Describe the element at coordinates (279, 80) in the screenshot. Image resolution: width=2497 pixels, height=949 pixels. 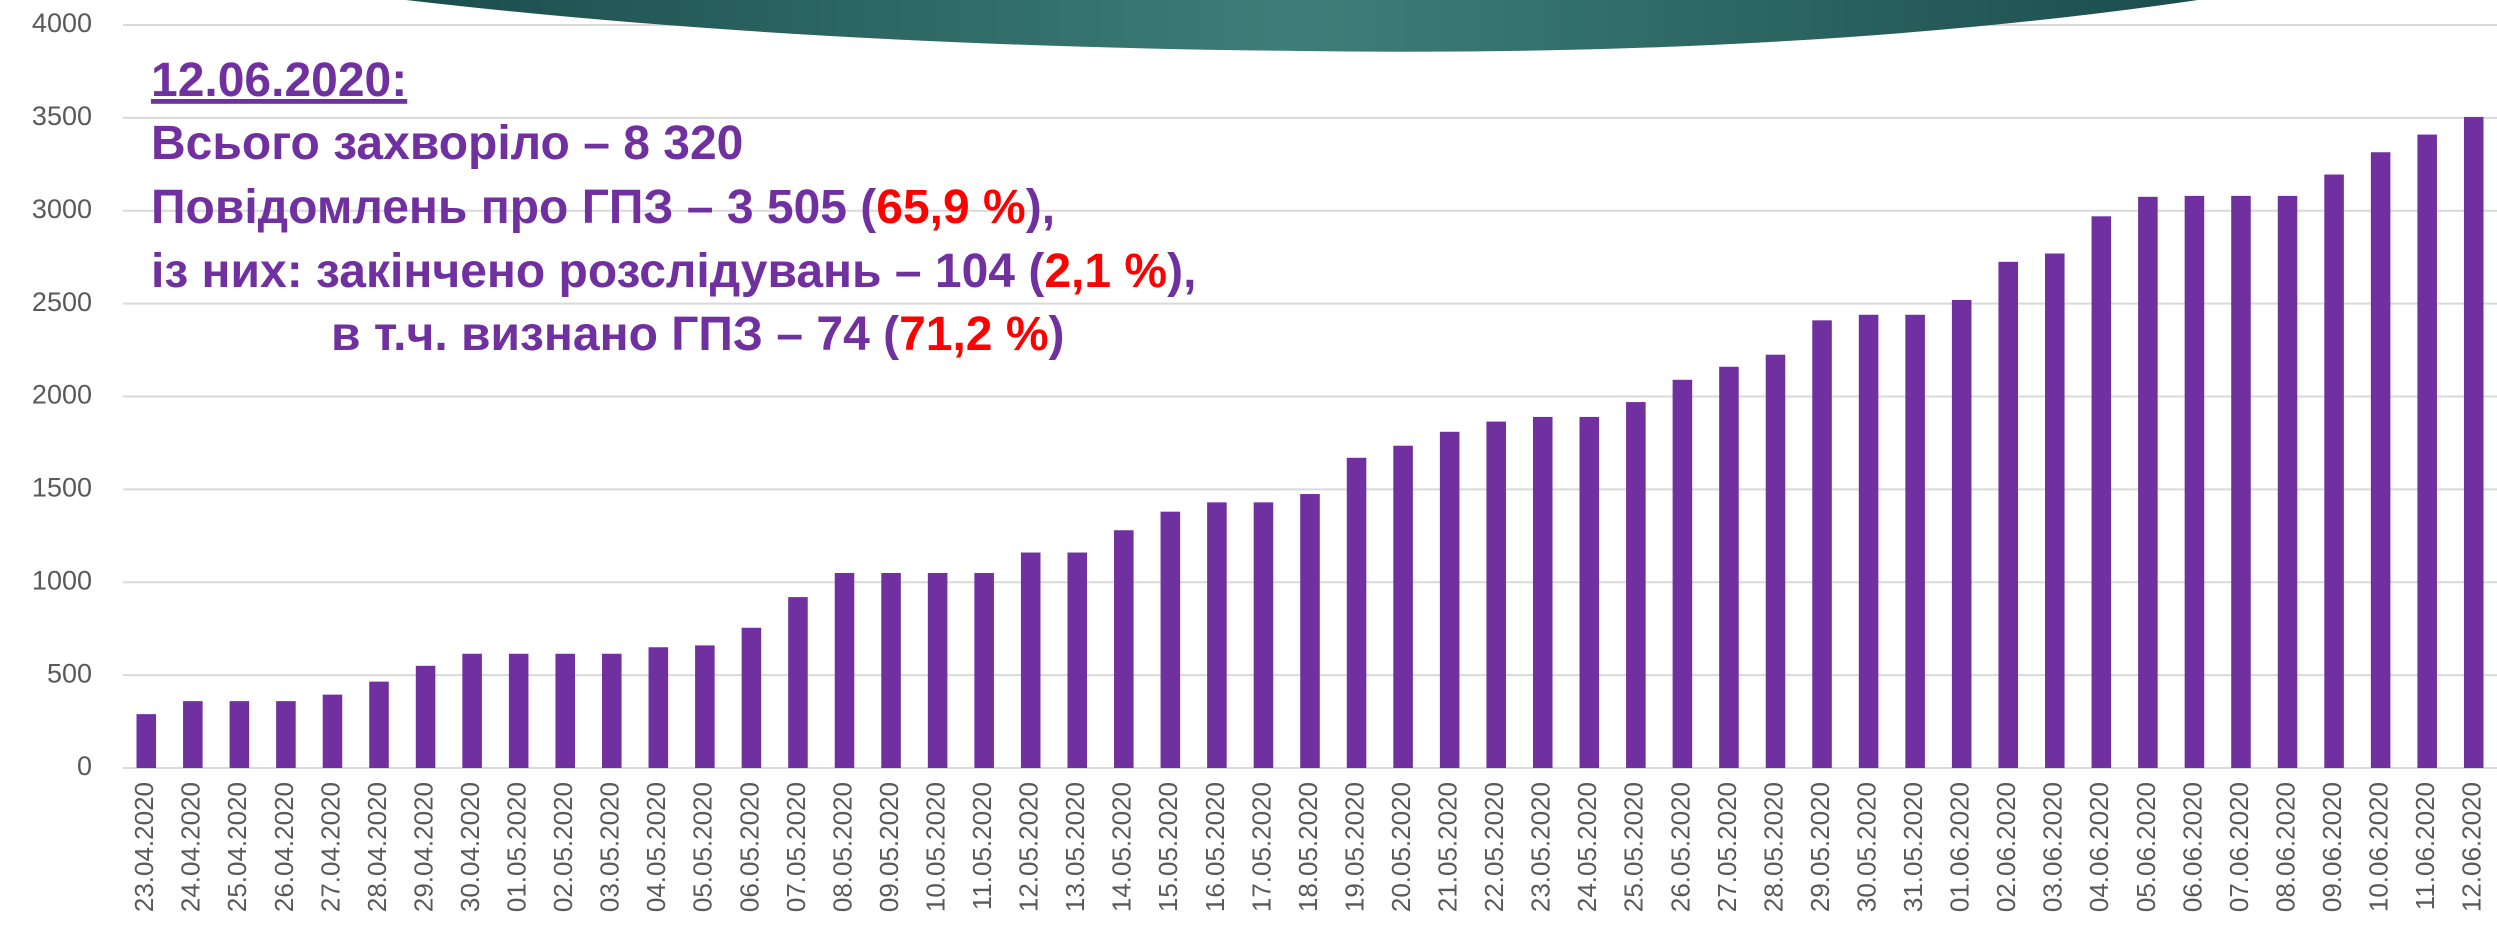
I see `annotation-date: 12.06.2020:` at that location.